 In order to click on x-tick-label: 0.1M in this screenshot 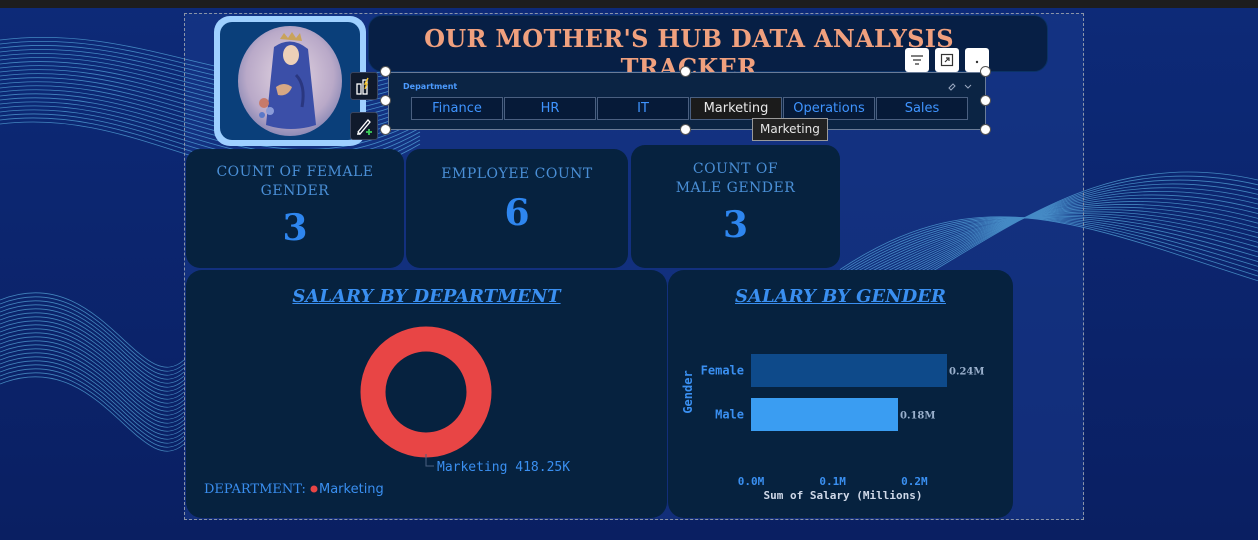, I will do `click(832, 481)`.